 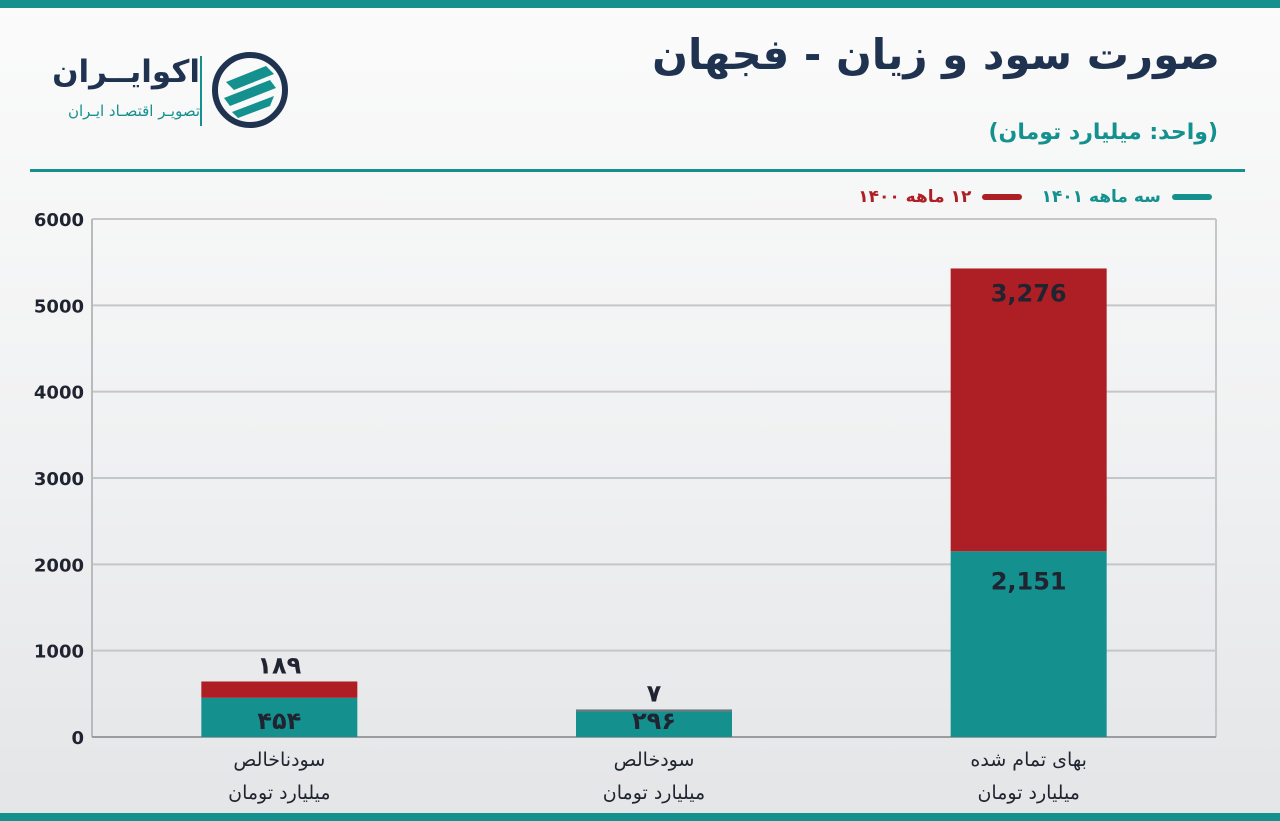 I want to click on unit-subtitle: (واحد: میلیارد تومان), so click(x=1103, y=132).